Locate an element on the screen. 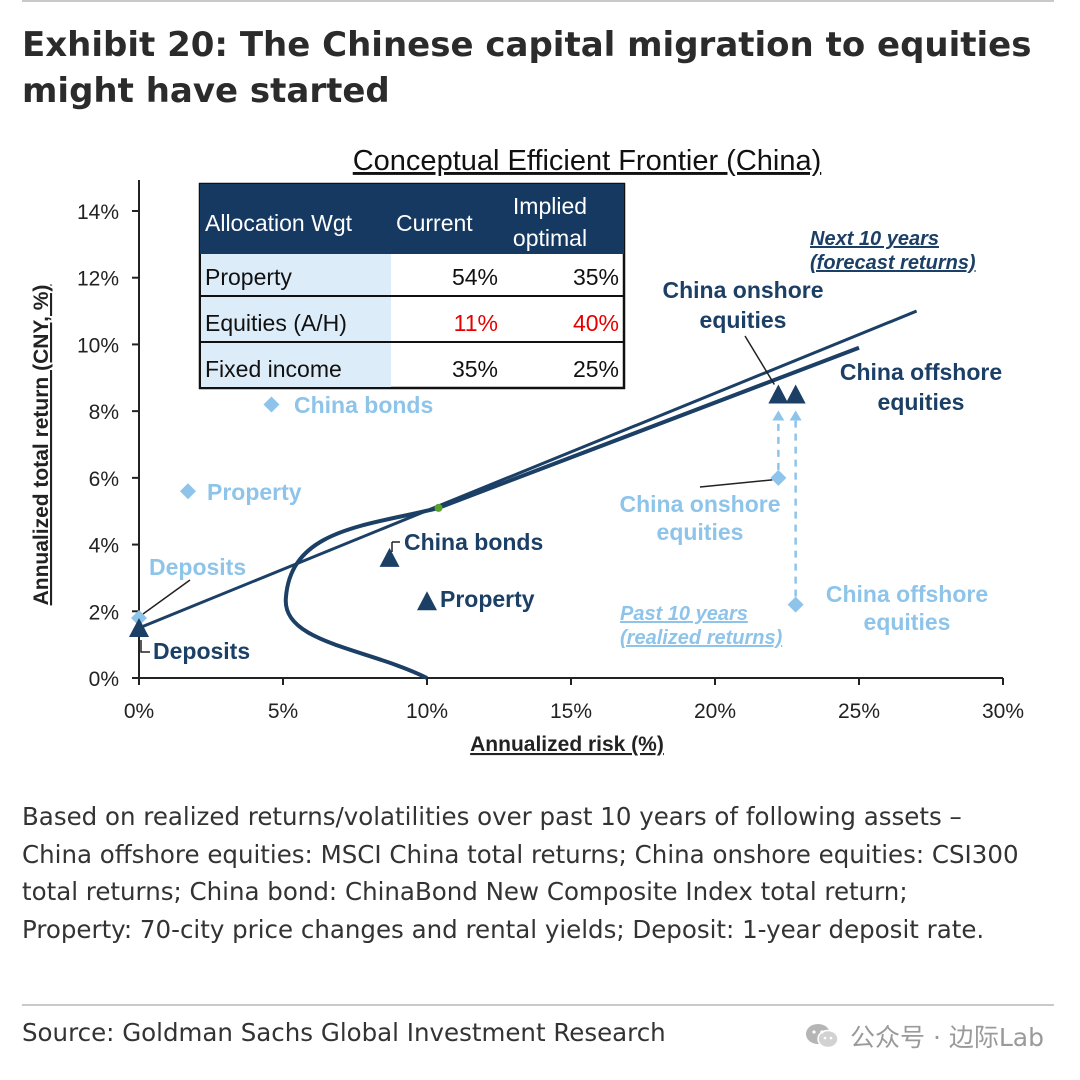 Image resolution: width=1080 pixels, height=1080 pixels. x-tick-label: 30% is located at coordinates (1003, 711).